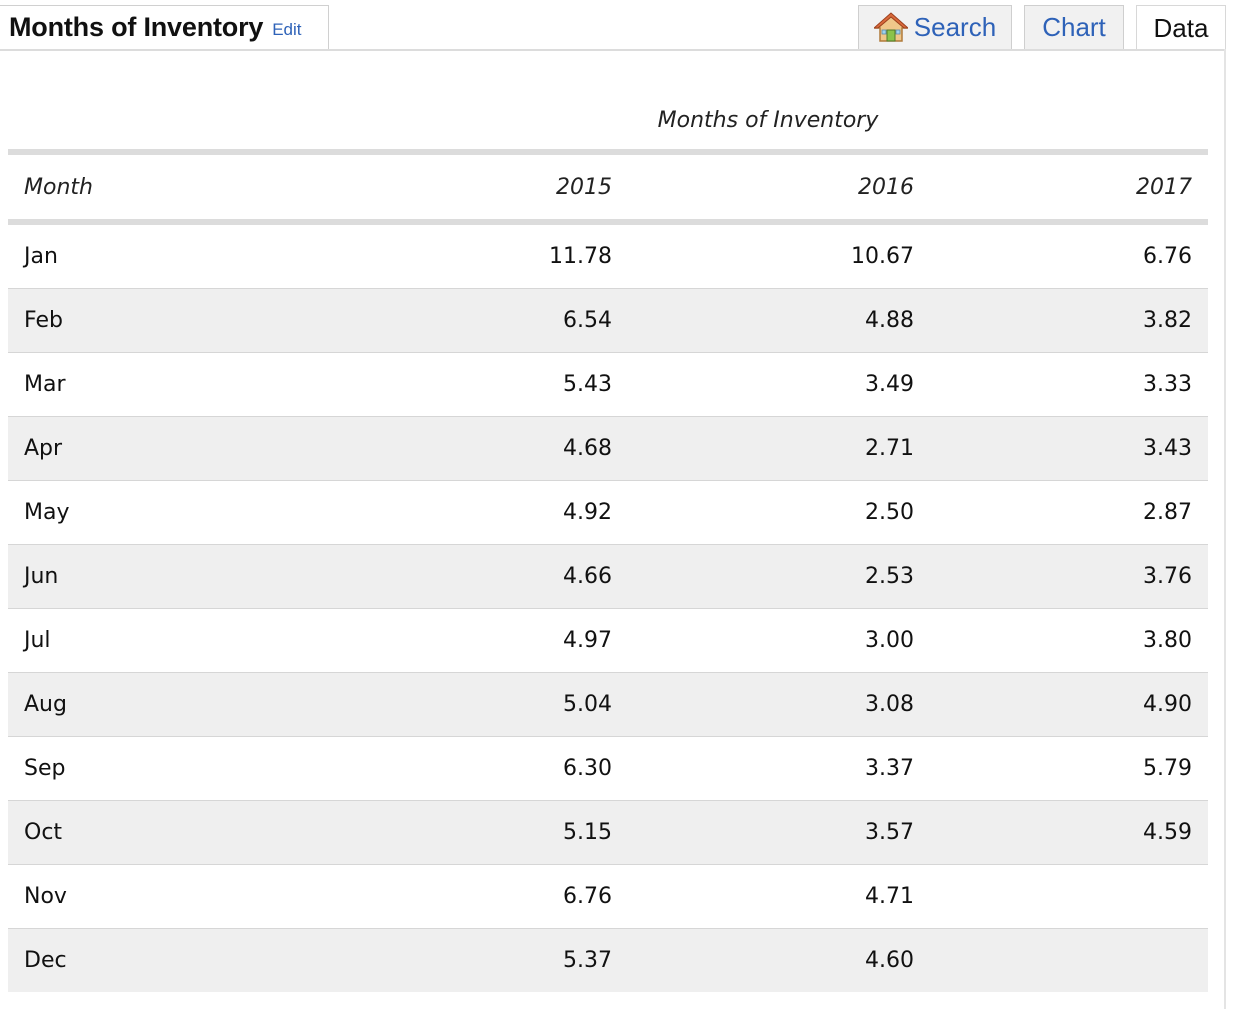 This screenshot has height=1009, width=1238. Describe the element at coordinates (45, 768) in the screenshot. I see `cell-month: Sep` at that location.